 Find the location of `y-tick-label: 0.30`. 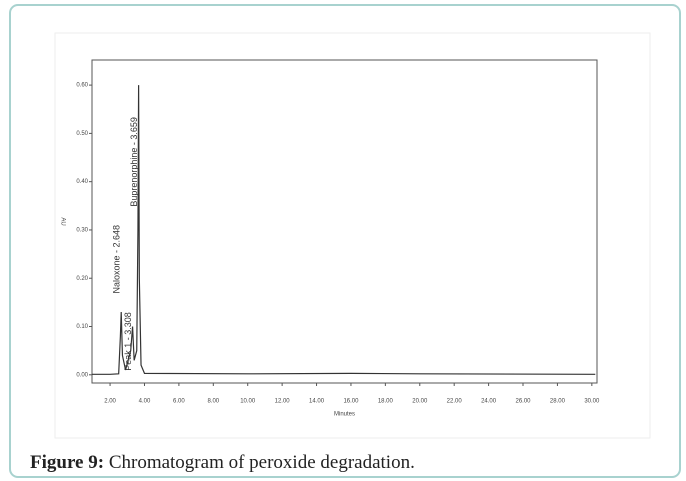

y-tick-label: 0.30 is located at coordinates (82, 231).